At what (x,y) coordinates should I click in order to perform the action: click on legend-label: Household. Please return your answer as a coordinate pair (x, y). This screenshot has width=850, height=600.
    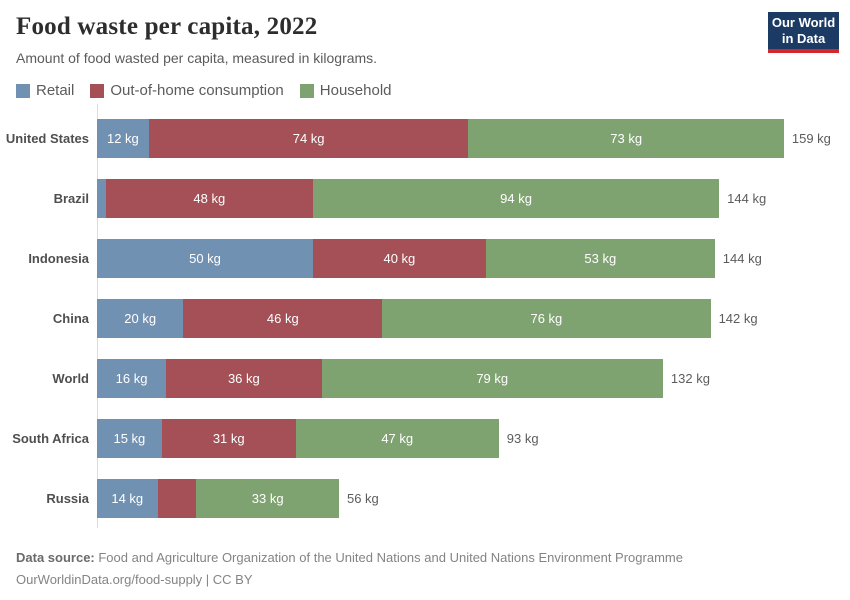
    Looking at the image, I should click on (355, 90).